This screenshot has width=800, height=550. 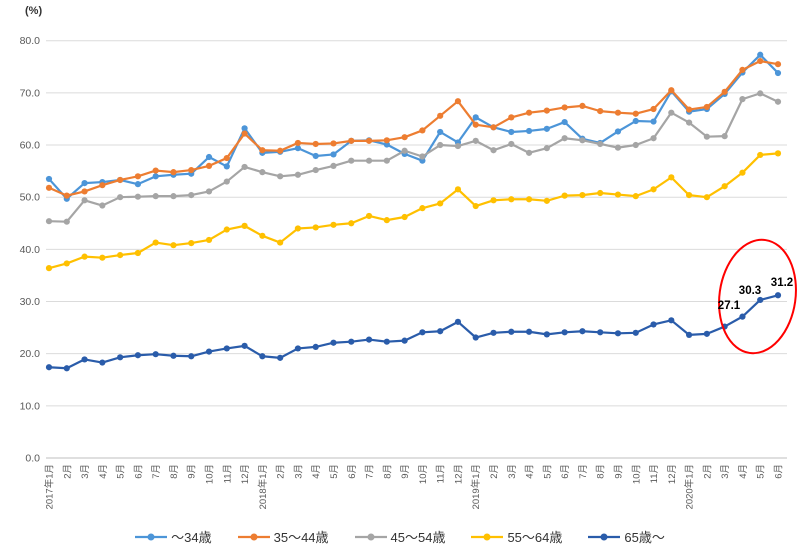 I want to click on y-axis-tick-label: 30.0, so click(x=30, y=302).